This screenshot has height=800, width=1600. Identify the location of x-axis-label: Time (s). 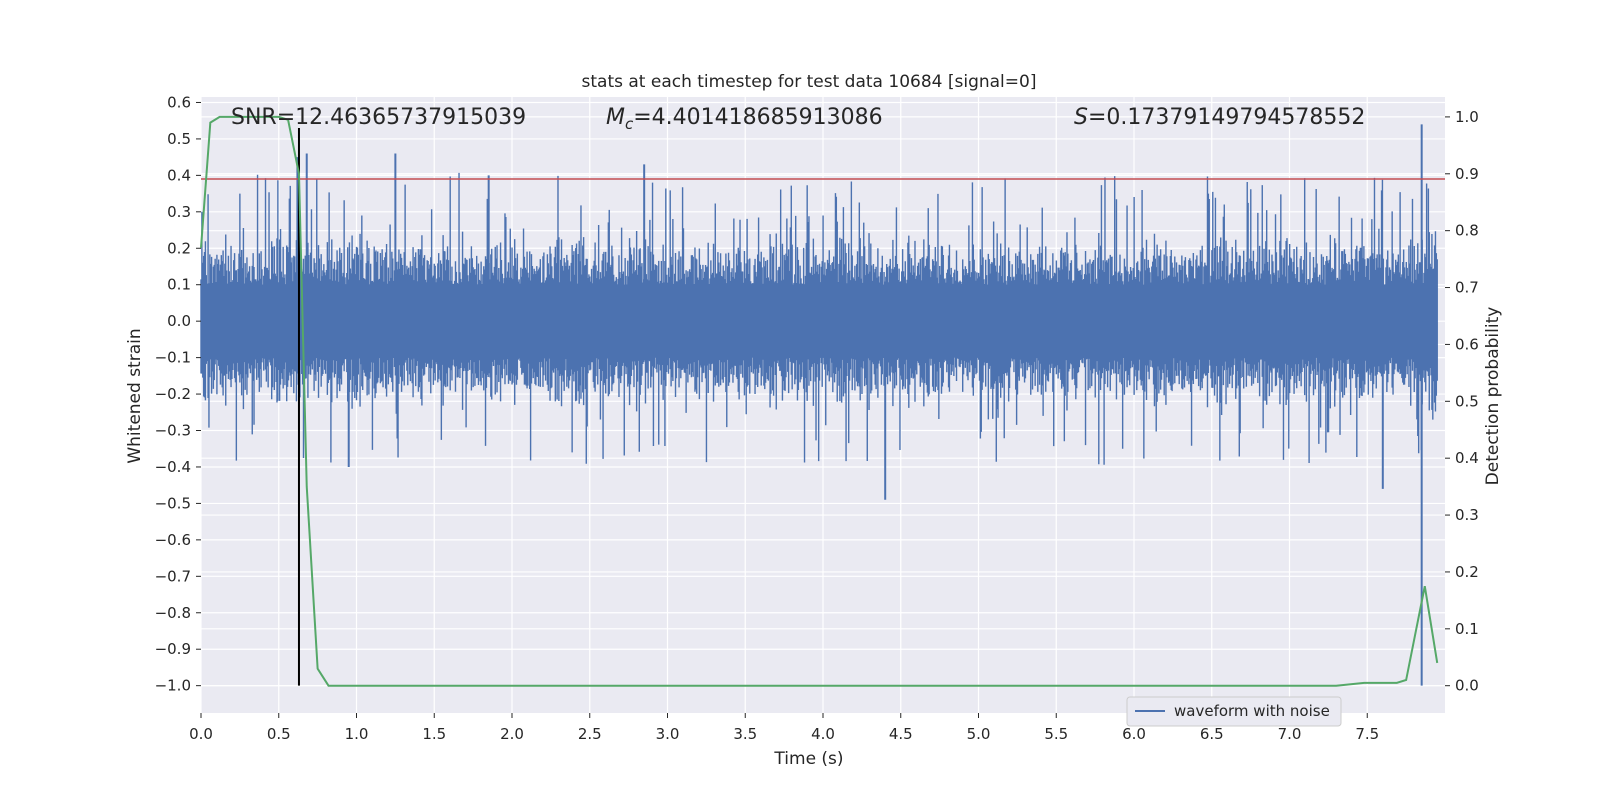
(808, 759).